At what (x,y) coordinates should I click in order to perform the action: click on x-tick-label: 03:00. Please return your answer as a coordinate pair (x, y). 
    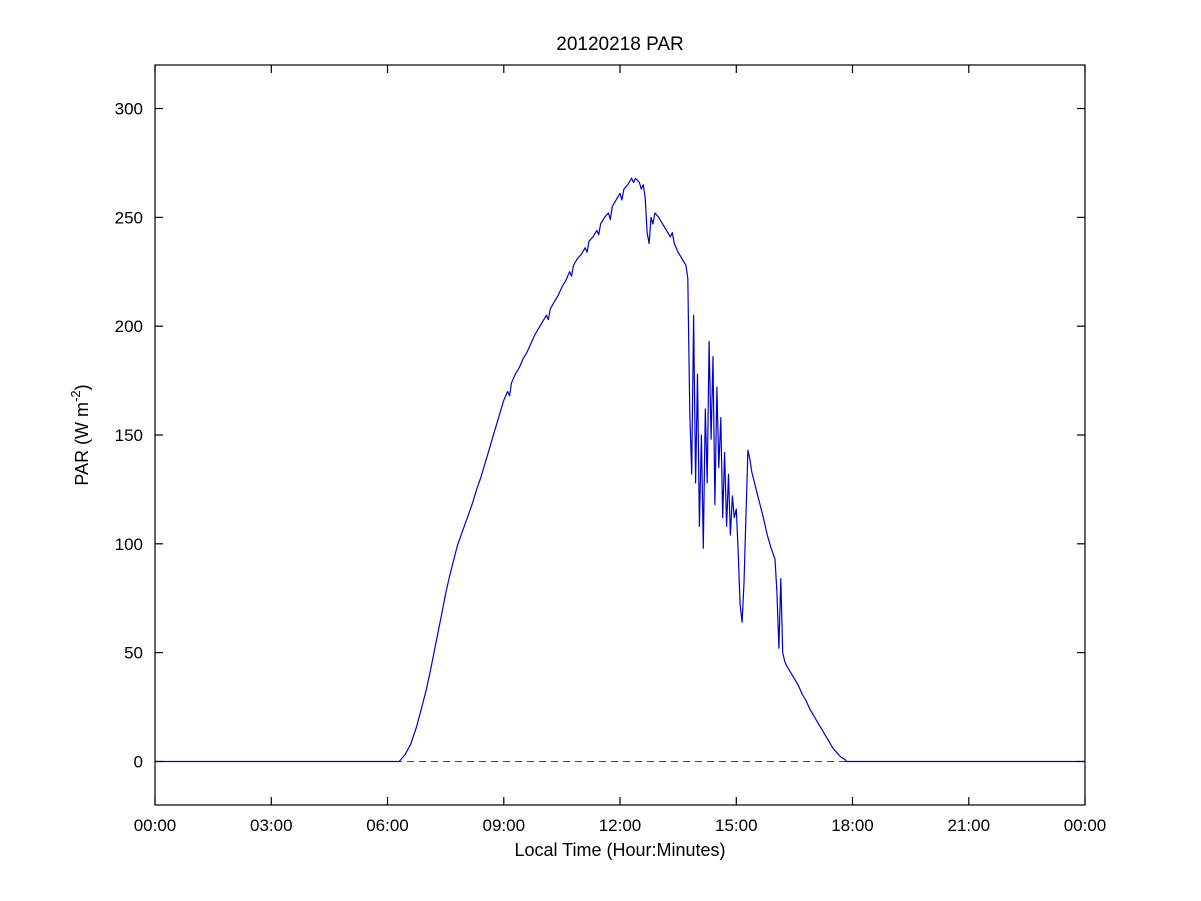
    Looking at the image, I should click on (271, 825).